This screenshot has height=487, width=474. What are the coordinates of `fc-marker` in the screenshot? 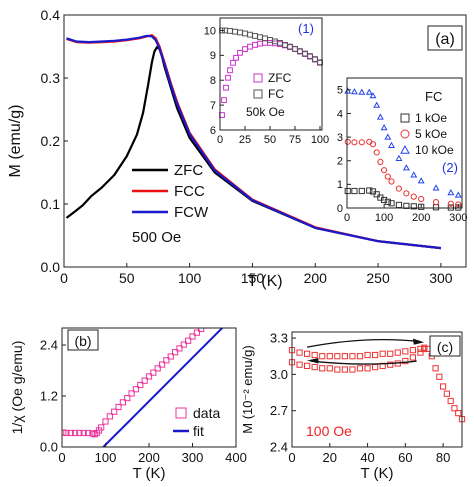 It's located at (310, 56).